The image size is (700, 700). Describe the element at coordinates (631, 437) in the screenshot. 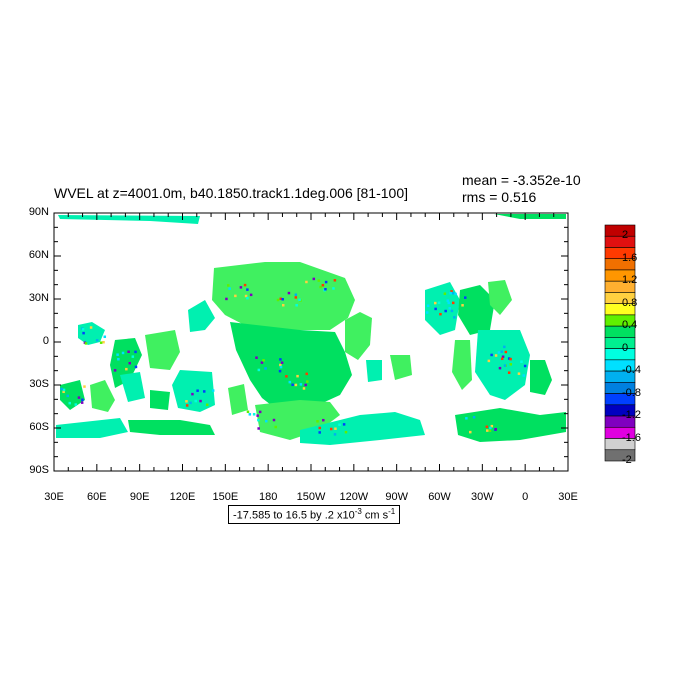

I see `colorbar-label: -1.6` at that location.